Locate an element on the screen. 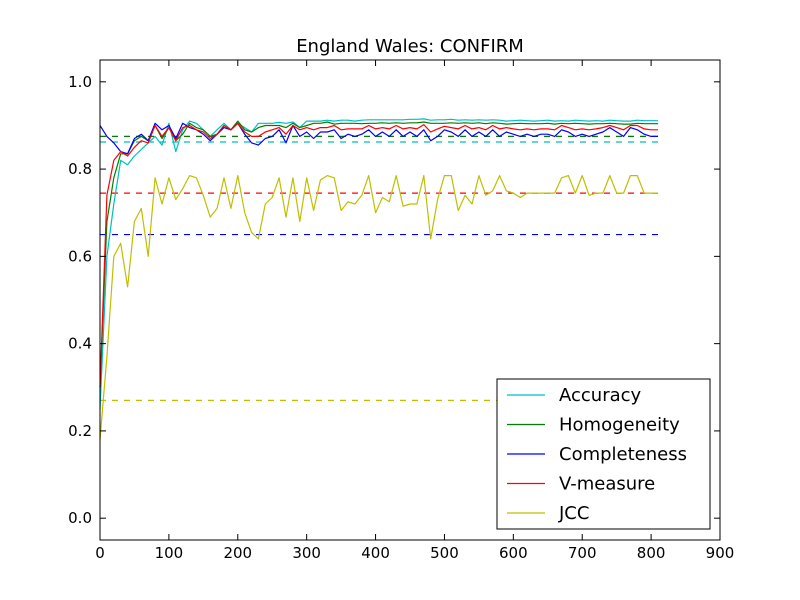 The height and width of the screenshot is (600, 800). y-tick-label: 0.8 is located at coordinates (80, 169).